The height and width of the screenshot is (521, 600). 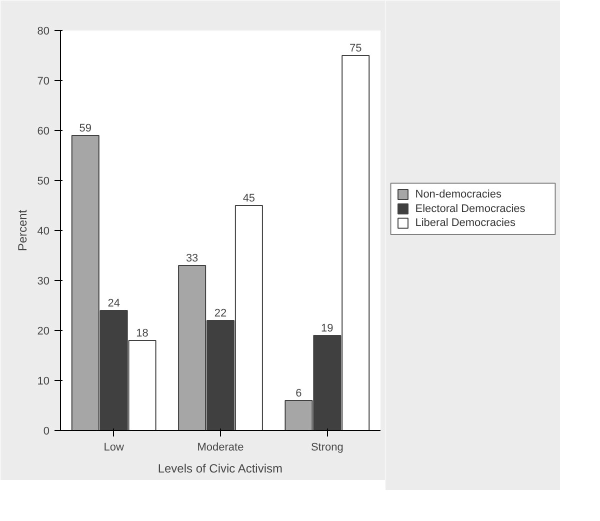 What do you see at coordinates (43, 82) in the screenshot?
I see `y-tick-label: 70` at bounding box center [43, 82].